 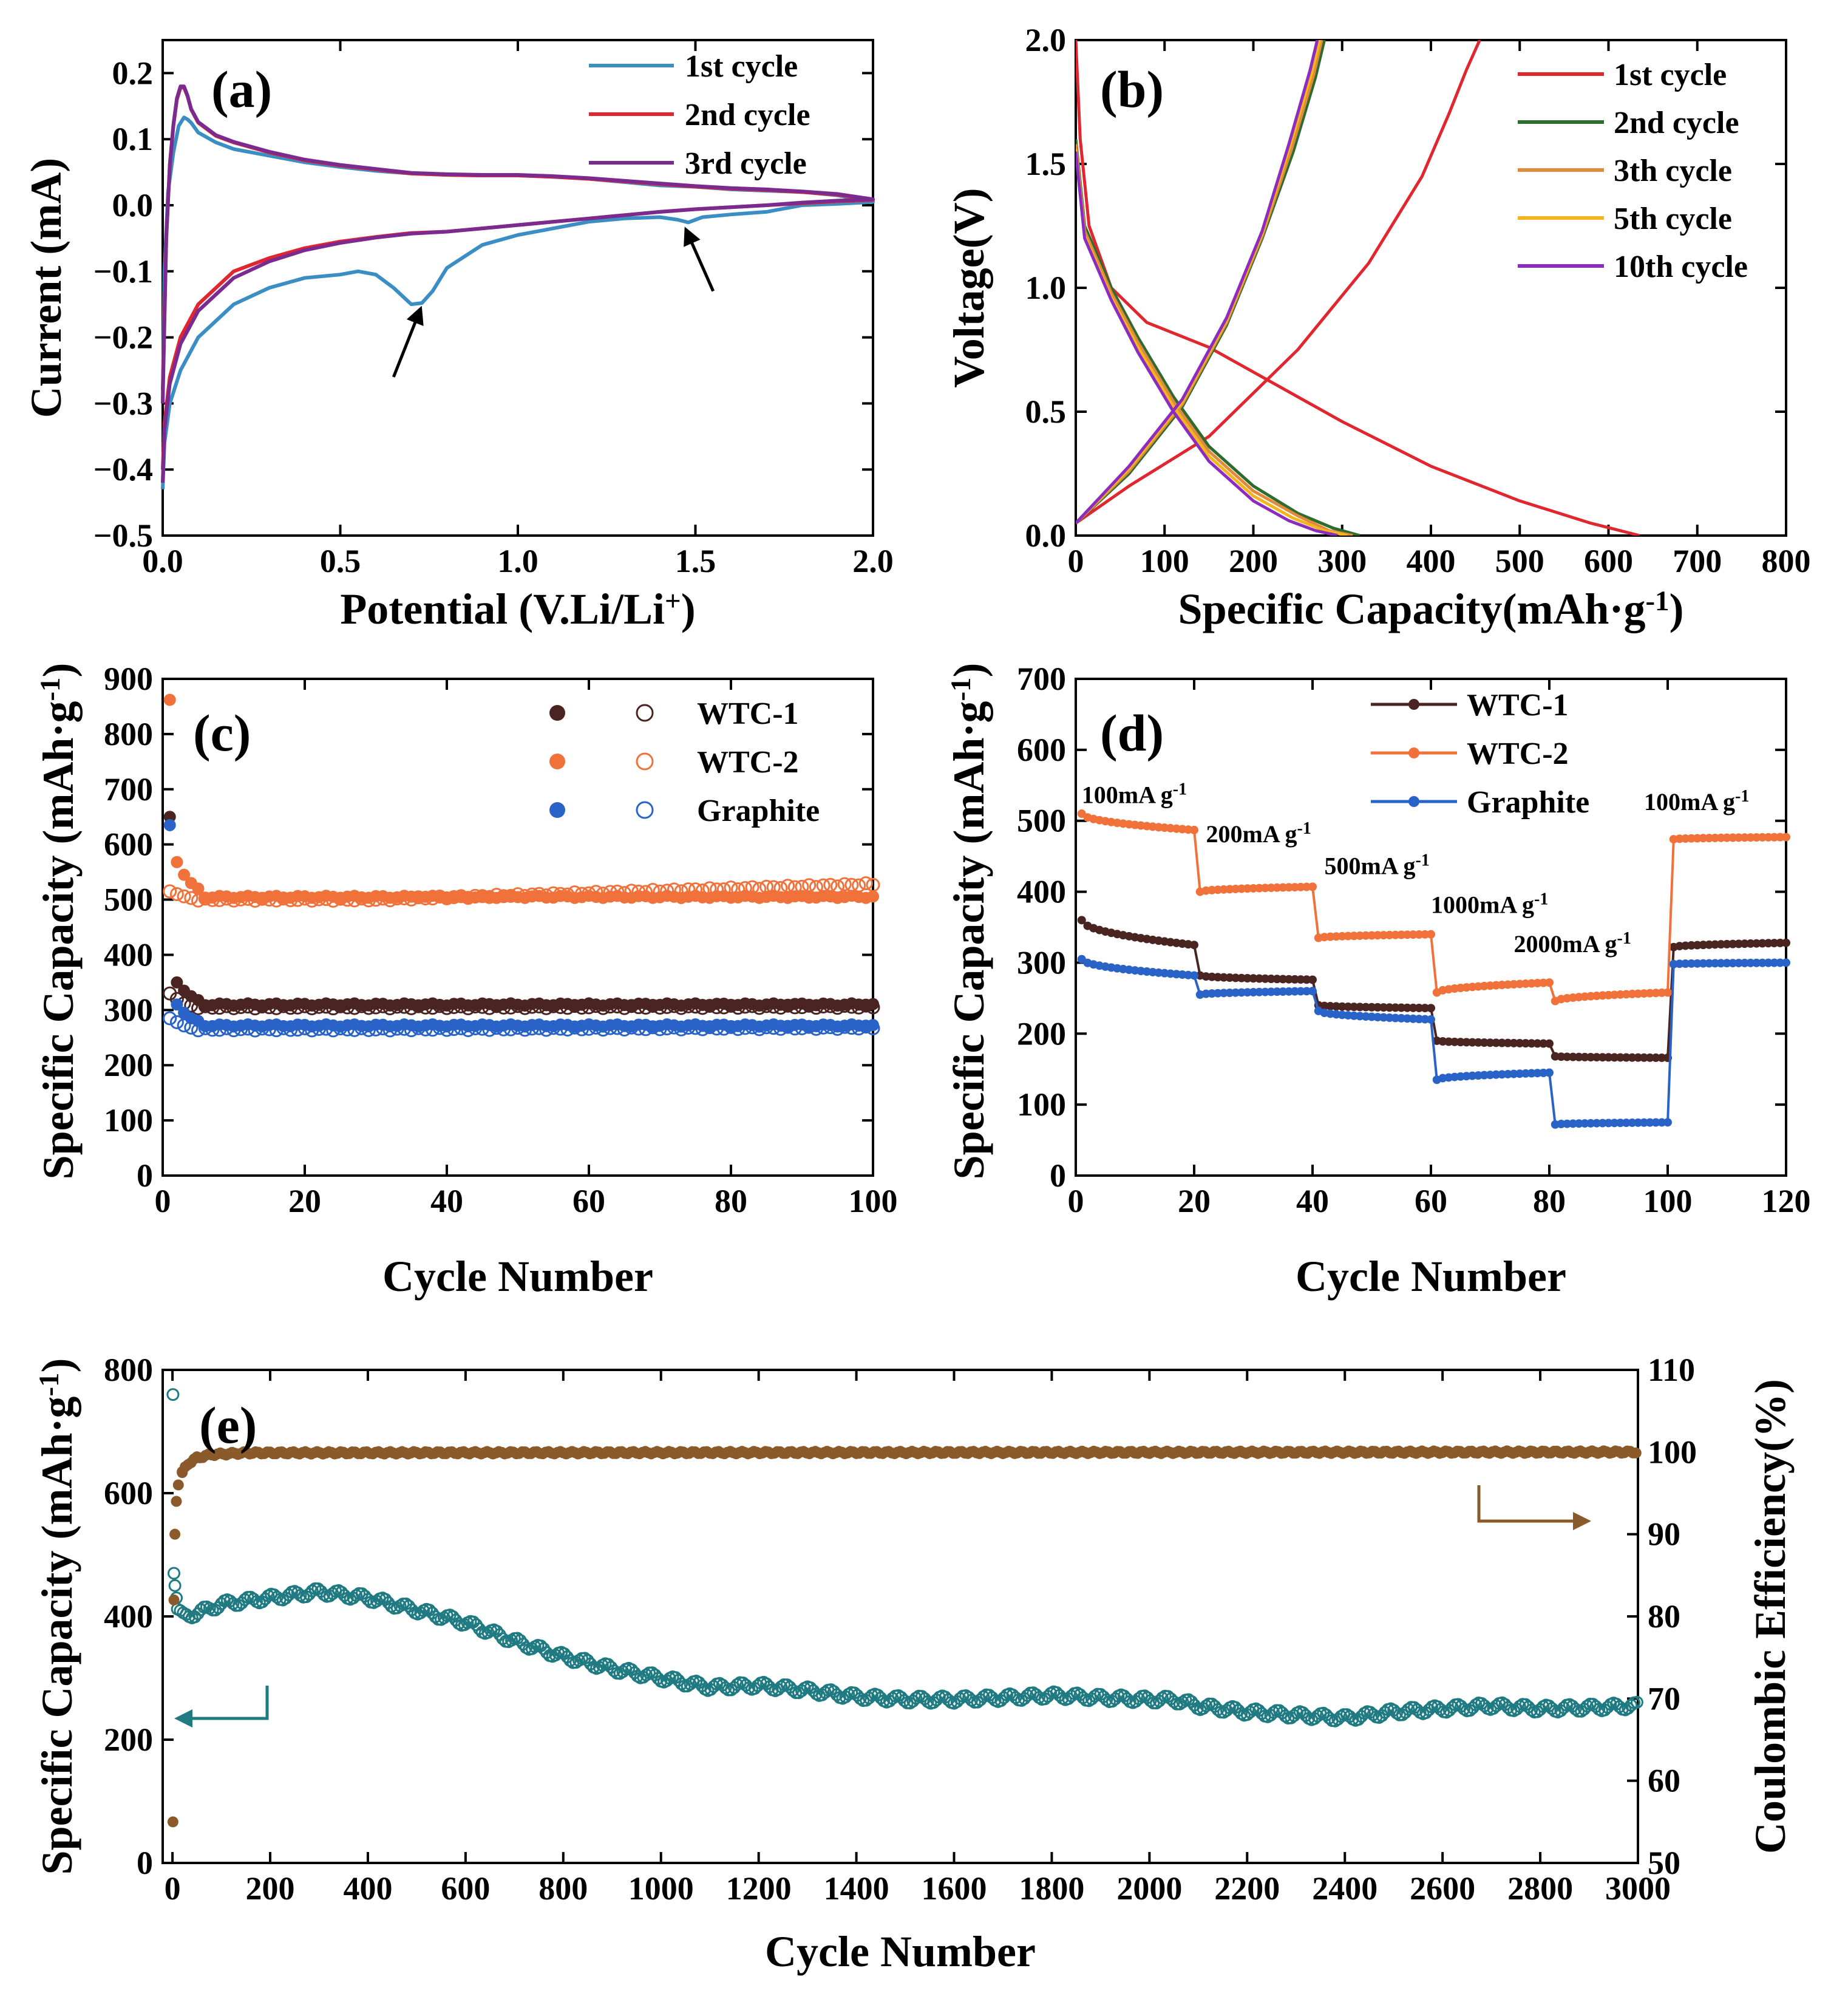 I want to click on gcd-curves, so click(x=1358, y=288).